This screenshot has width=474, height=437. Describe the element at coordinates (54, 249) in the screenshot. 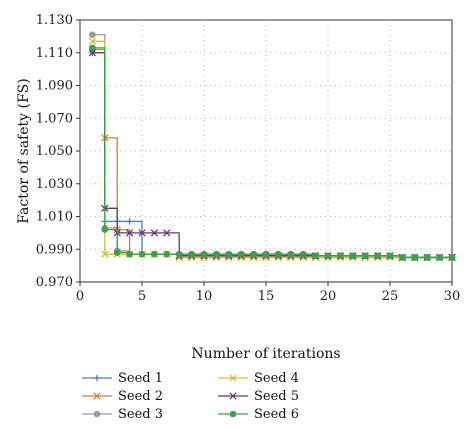

I see `y-tick-label: 0.990` at that location.